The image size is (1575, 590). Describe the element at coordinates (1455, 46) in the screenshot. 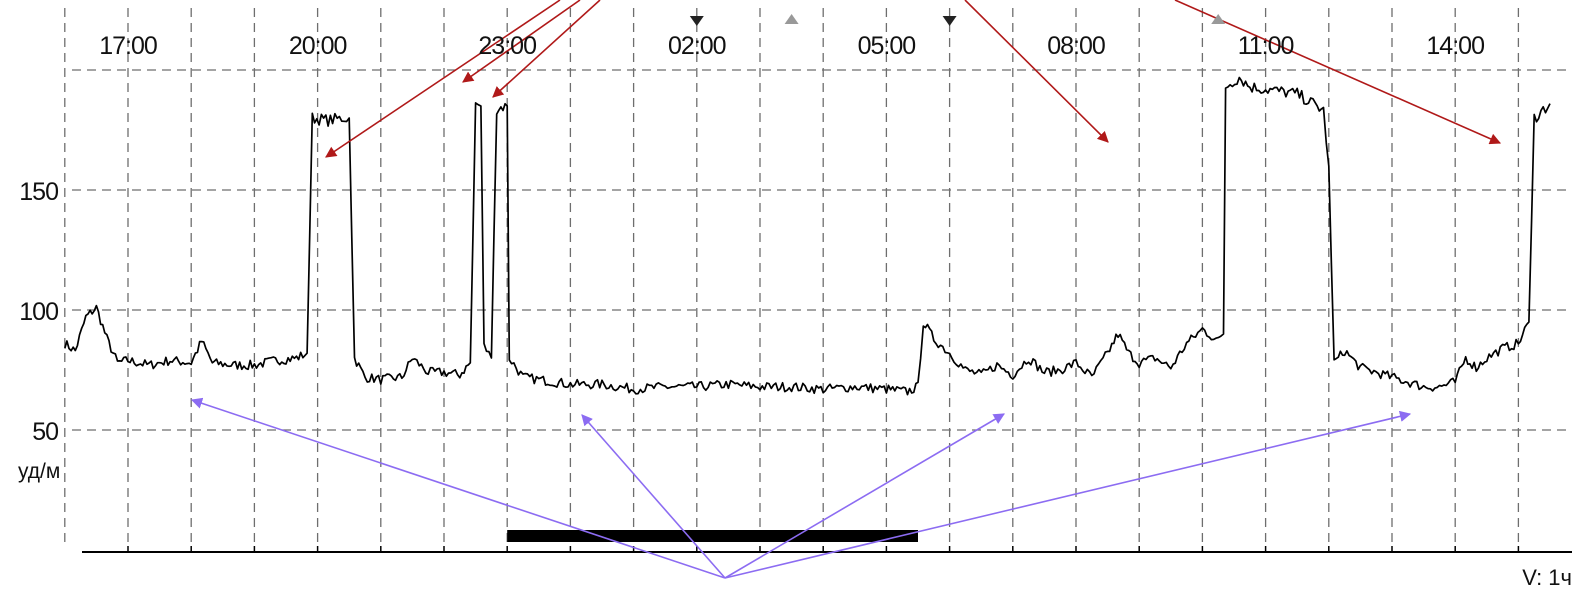

I see `x-tick-label: 14:00` at that location.